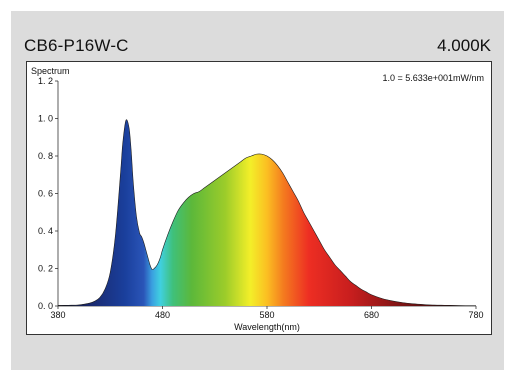 The height and width of the screenshot is (381, 515). What do you see at coordinates (57, 315) in the screenshot?
I see `x-tick-label: 380` at bounding box center [57, 315].